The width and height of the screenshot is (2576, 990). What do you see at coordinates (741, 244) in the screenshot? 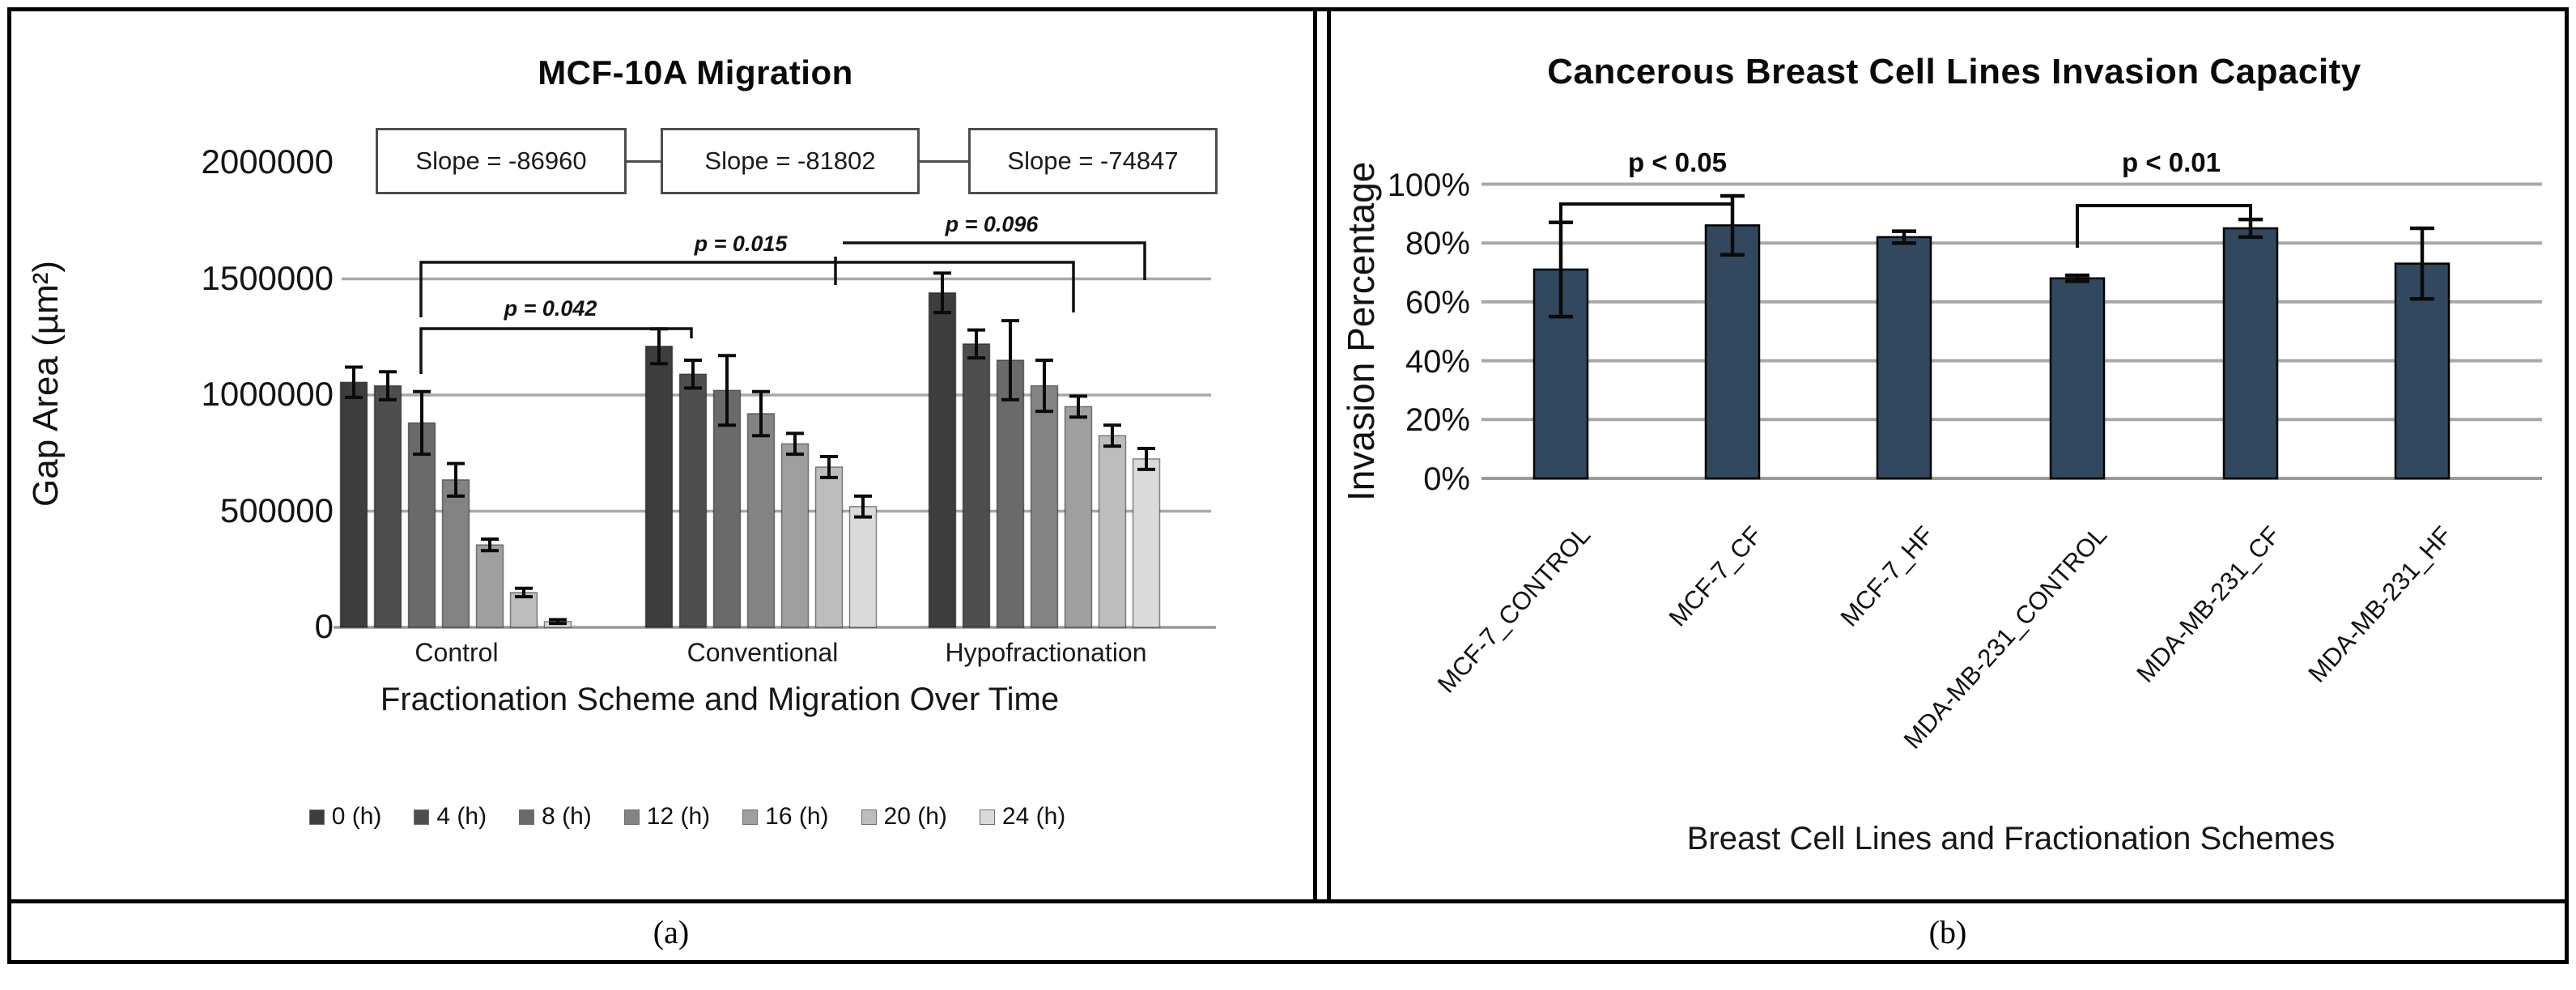
I see `p-value-label: p = 0.015` at bounding box center [741, 244].